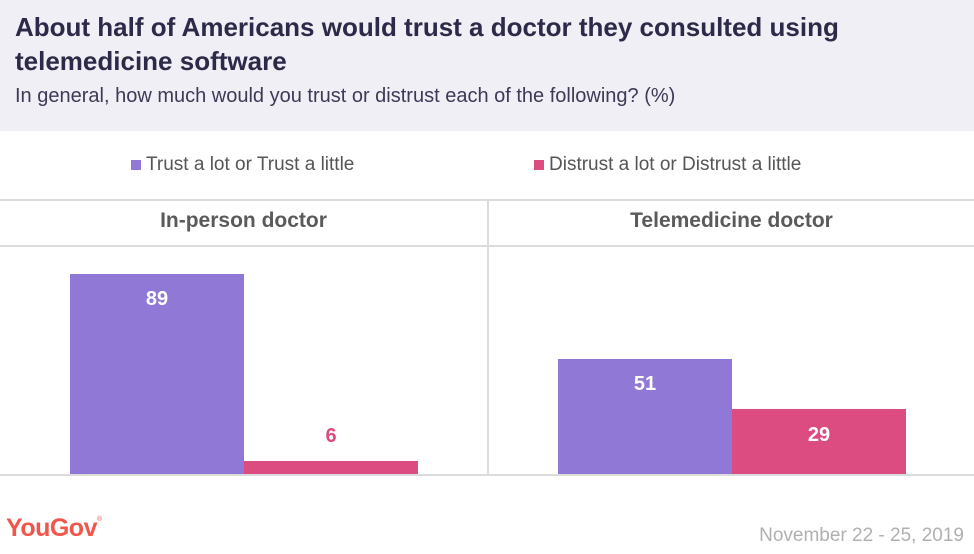 Image resolution: width=974 pixels, height=554 pixels. Describe the element at coordinates (488, 337) in the screenshot. I see `panel-separator` at that location.